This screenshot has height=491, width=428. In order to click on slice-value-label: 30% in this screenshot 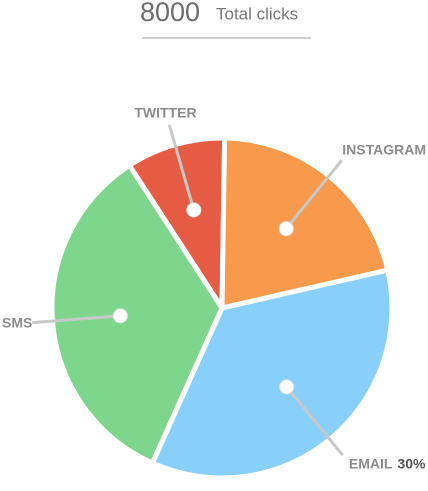, I will do `click(411, 463)`.